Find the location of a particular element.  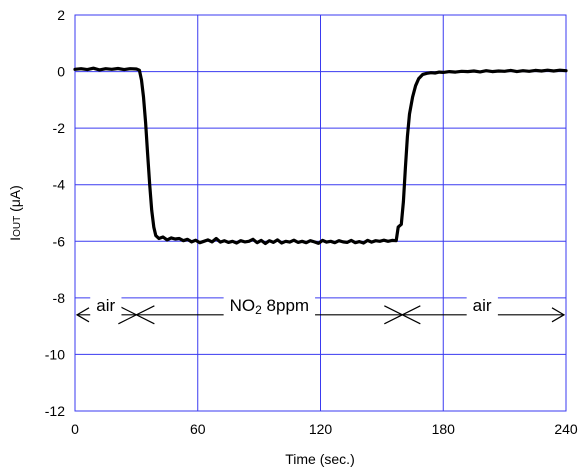

y-tick-label: -2 is located at coordinates (59, 128).